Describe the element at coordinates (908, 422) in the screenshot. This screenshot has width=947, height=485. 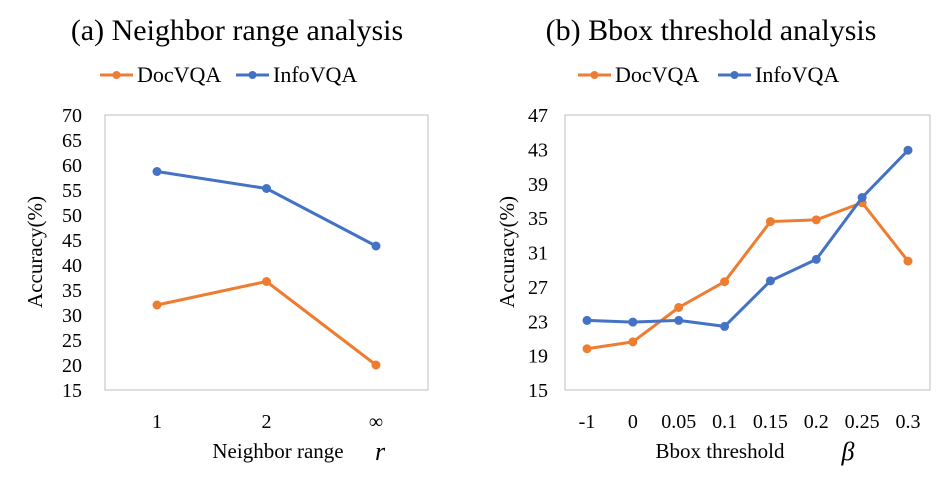
I see `x-tick-label: 0.3` at that location.